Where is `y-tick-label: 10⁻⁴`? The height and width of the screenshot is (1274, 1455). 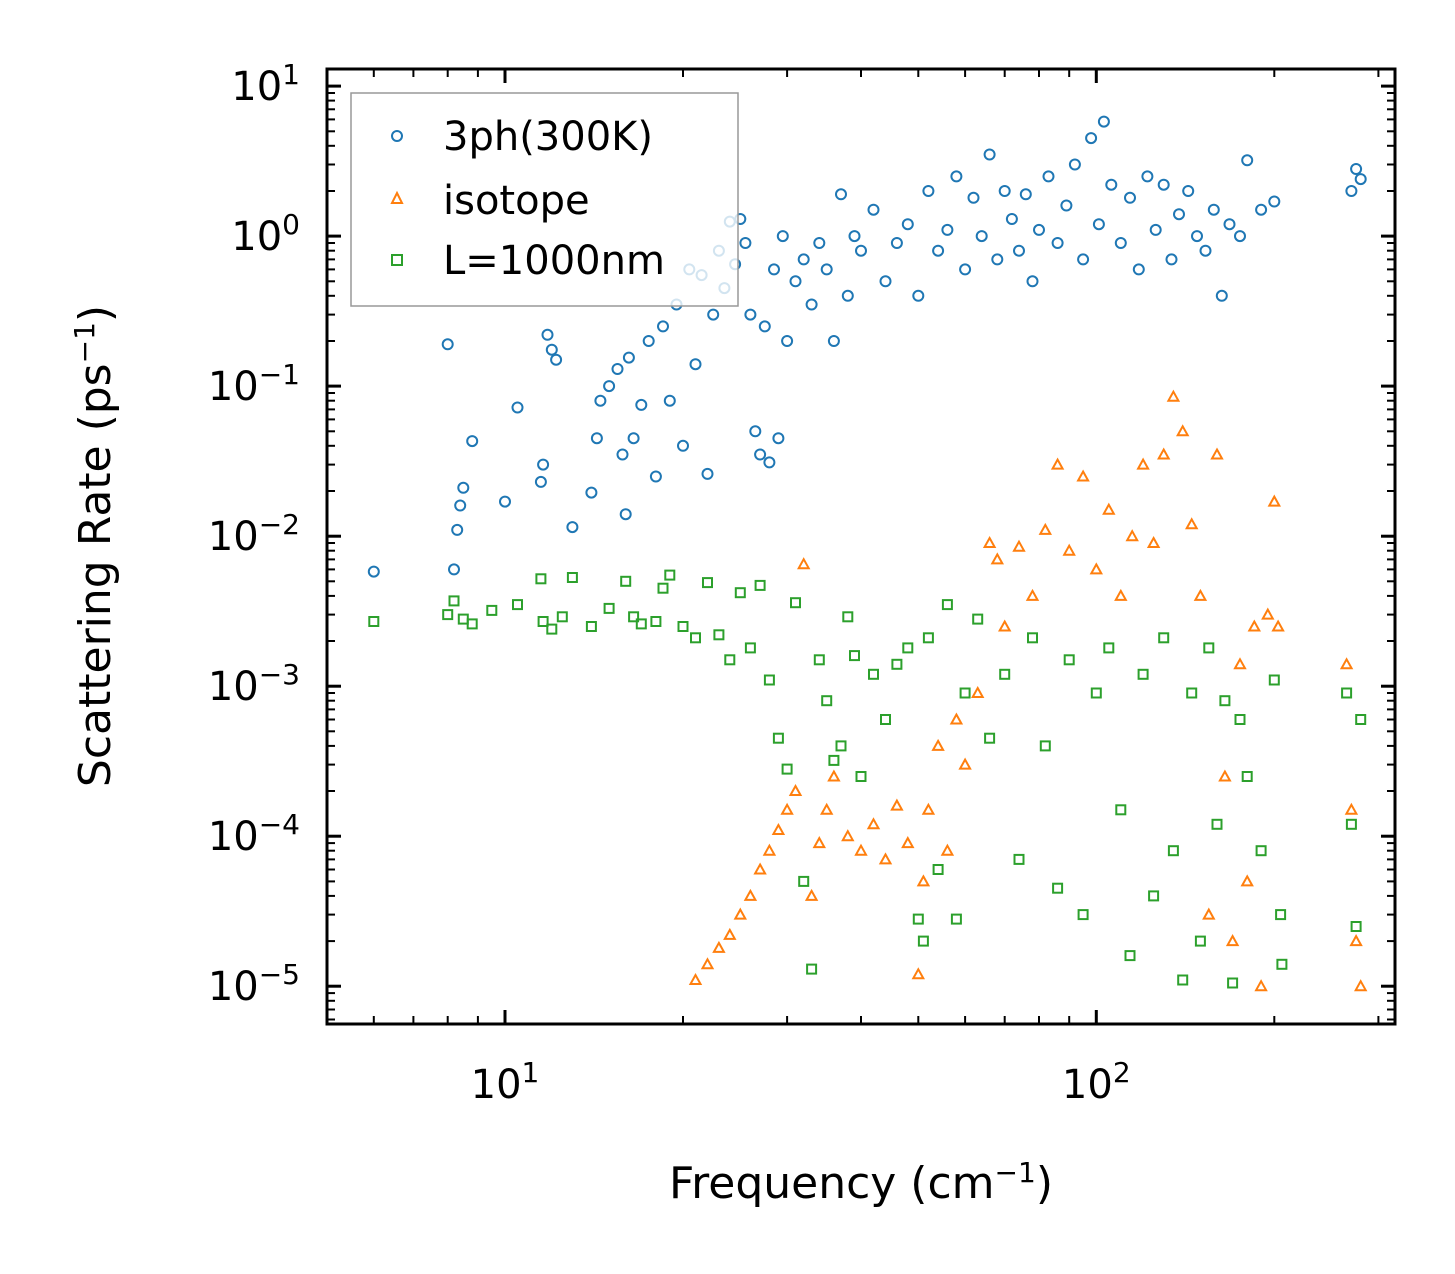 y-tick-label: 10⁻⁴ is located at coordinates (254, 834).